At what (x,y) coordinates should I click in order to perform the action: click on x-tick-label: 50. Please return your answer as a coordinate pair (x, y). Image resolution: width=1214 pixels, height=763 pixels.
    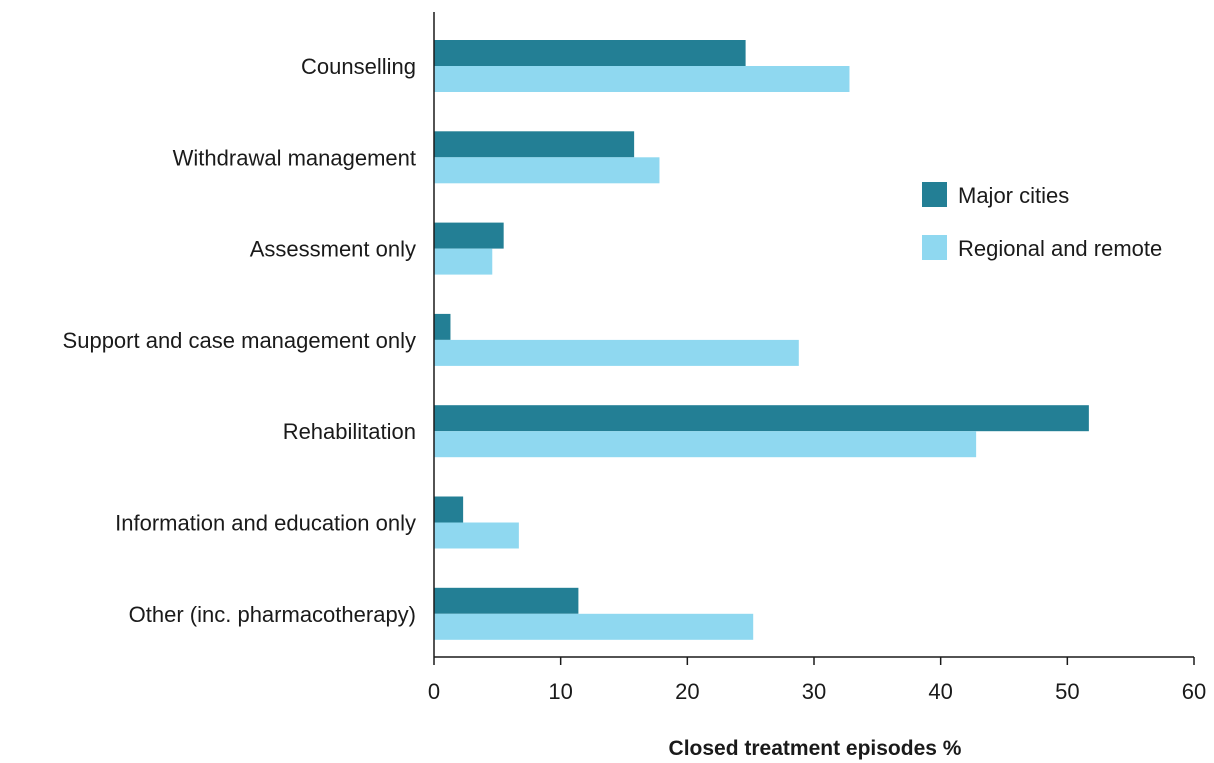
    Looking at the image, I should click on (1067, 691).